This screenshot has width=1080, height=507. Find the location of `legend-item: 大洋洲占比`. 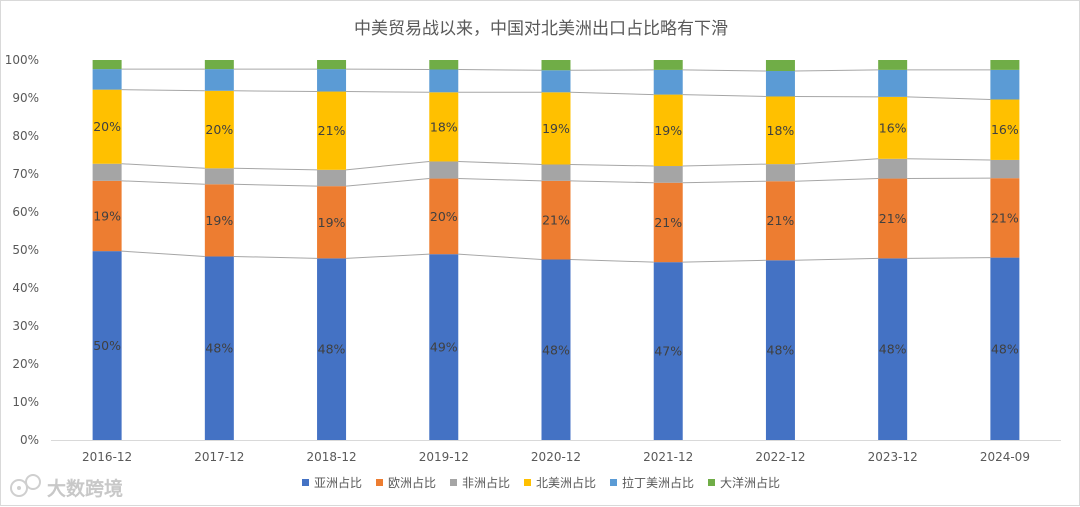

legend-item: 大洋洲占比 is located at coordinates (744, 482).